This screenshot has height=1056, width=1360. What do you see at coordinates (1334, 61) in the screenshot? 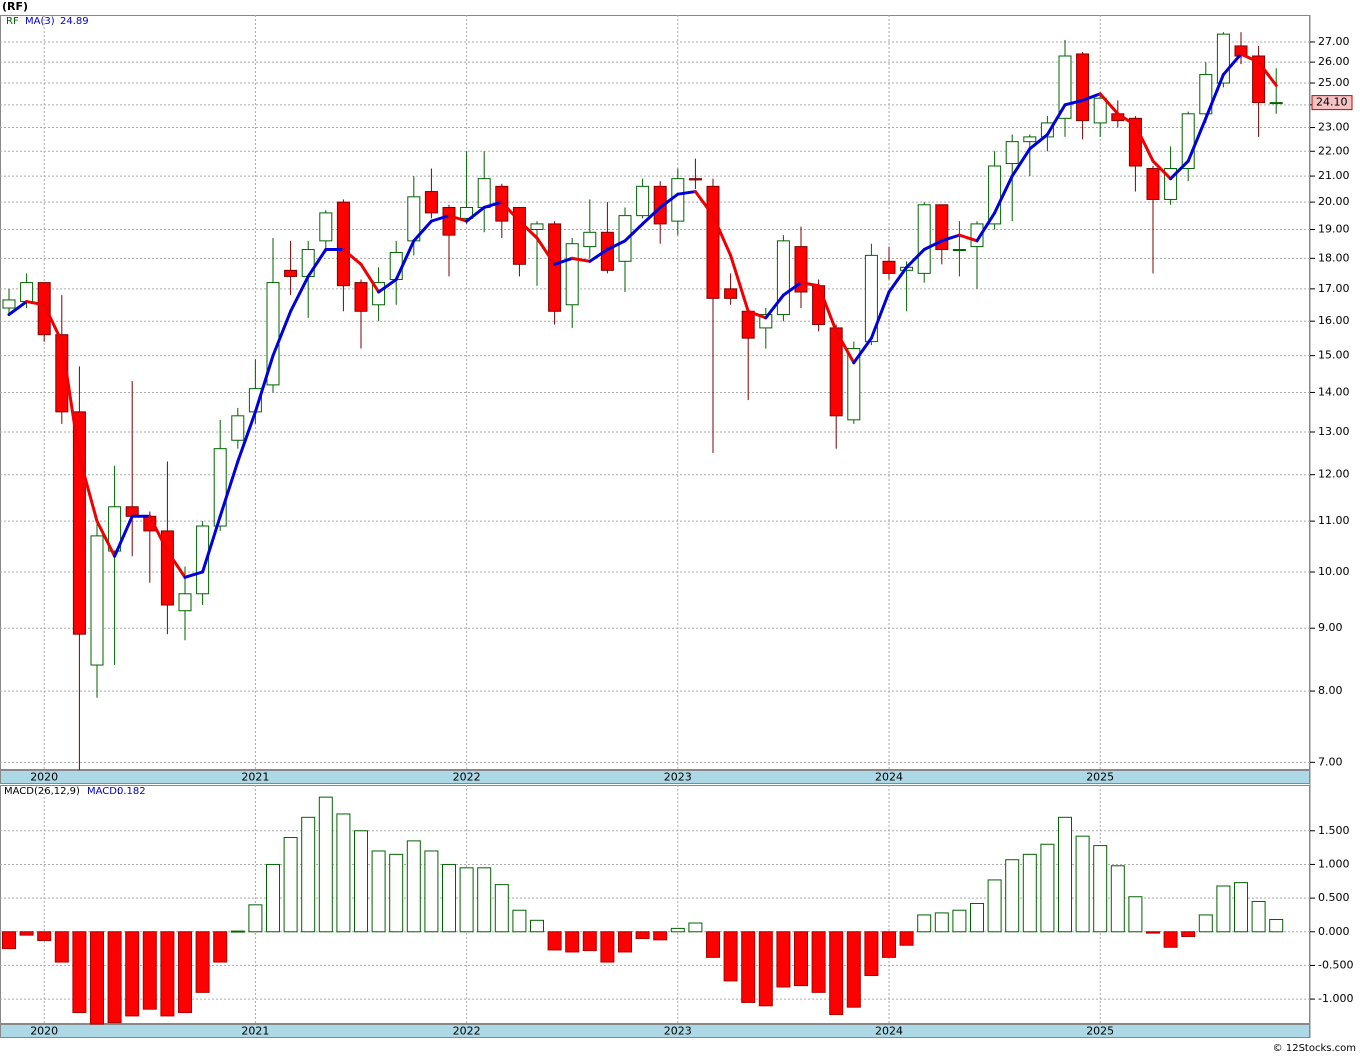
I see `y-tick-label: 26.00` at bounding box center [1334, 61].